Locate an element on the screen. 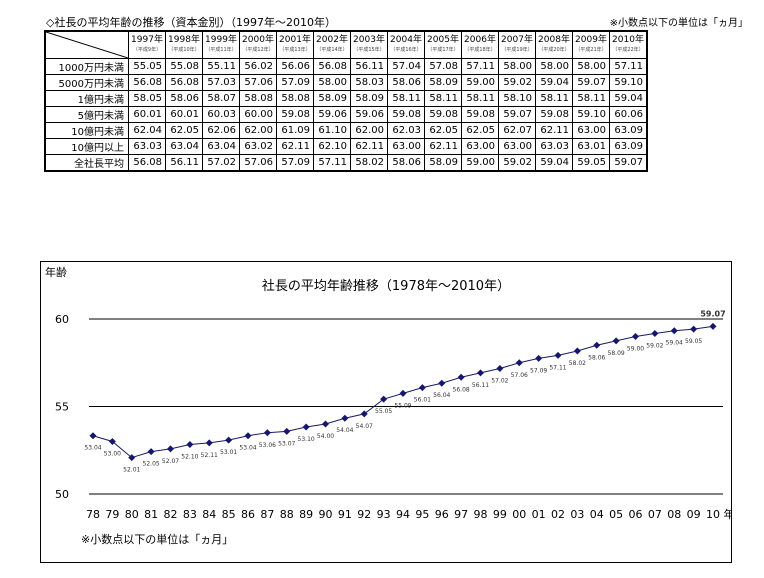 This screenshot has height=578, width=764. data-label: 55.05 is located at coordinates (383, 411).